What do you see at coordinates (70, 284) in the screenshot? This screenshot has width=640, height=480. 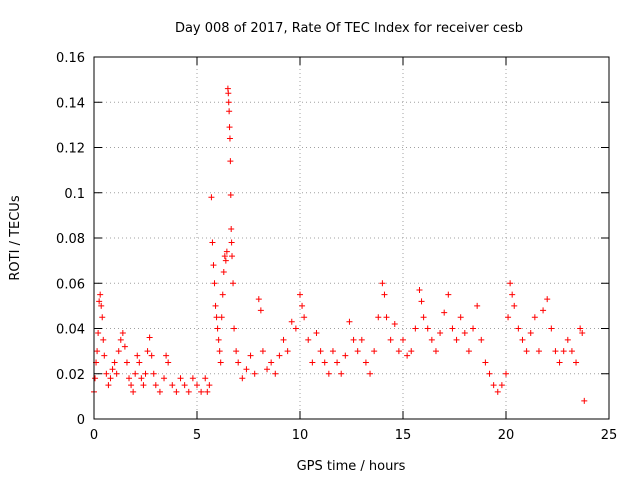 I see `y-tick-label: 0.06` at bounding box center [70, 284].